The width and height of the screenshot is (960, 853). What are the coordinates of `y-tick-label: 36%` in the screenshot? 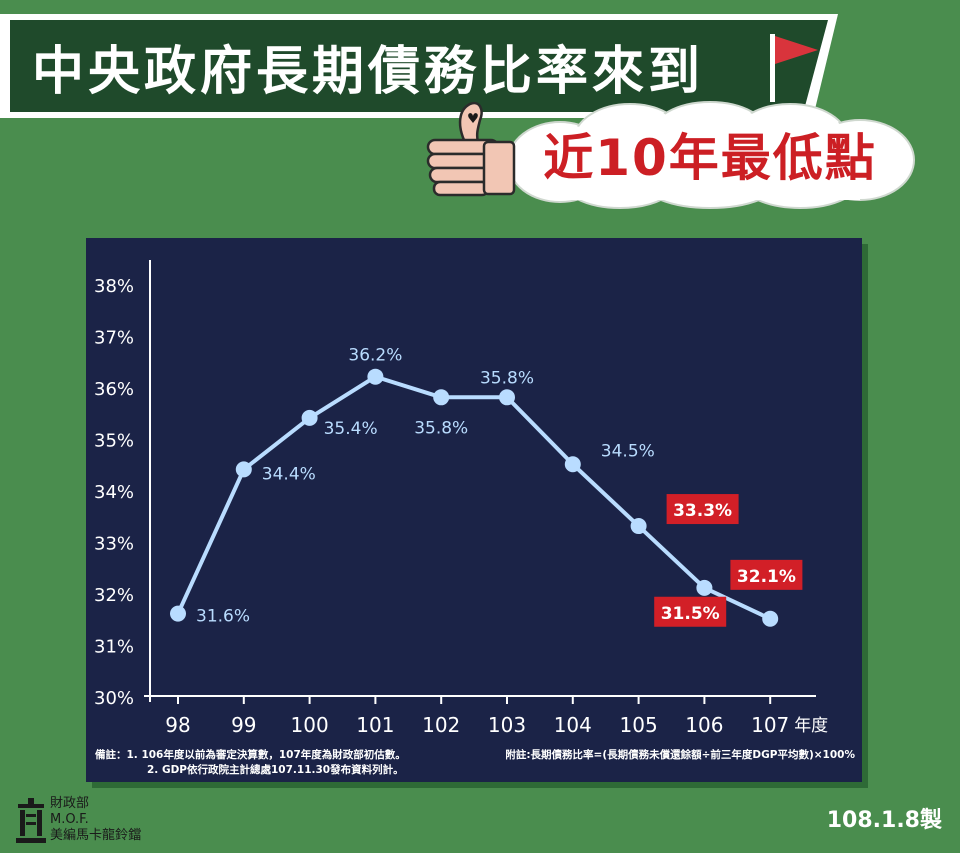 It's located at (114, 389).